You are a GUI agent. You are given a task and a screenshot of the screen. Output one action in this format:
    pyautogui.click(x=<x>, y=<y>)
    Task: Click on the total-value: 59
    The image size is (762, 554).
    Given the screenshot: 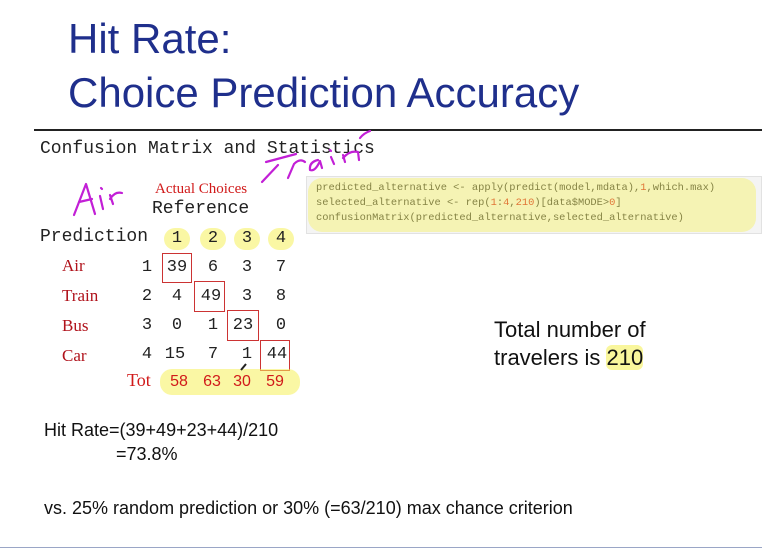 What is the action you would take?
    pyautogui.click(x=275, y=381)
    